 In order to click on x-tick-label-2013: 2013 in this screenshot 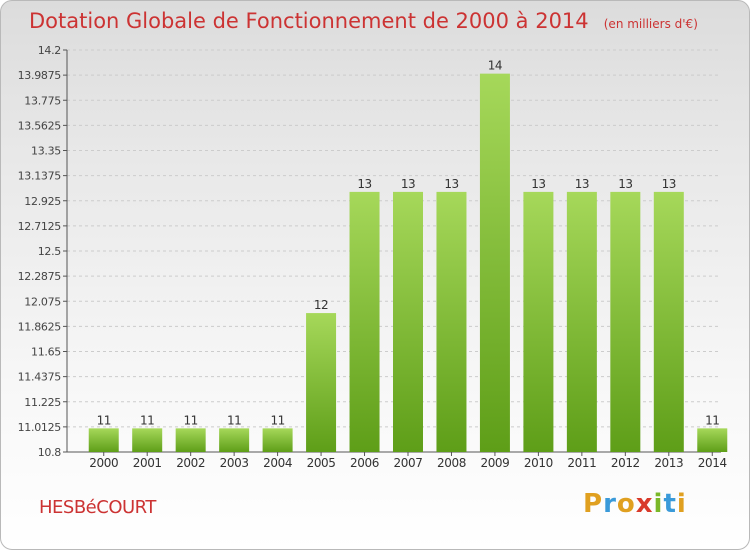, I will do `click(668, 463)`.